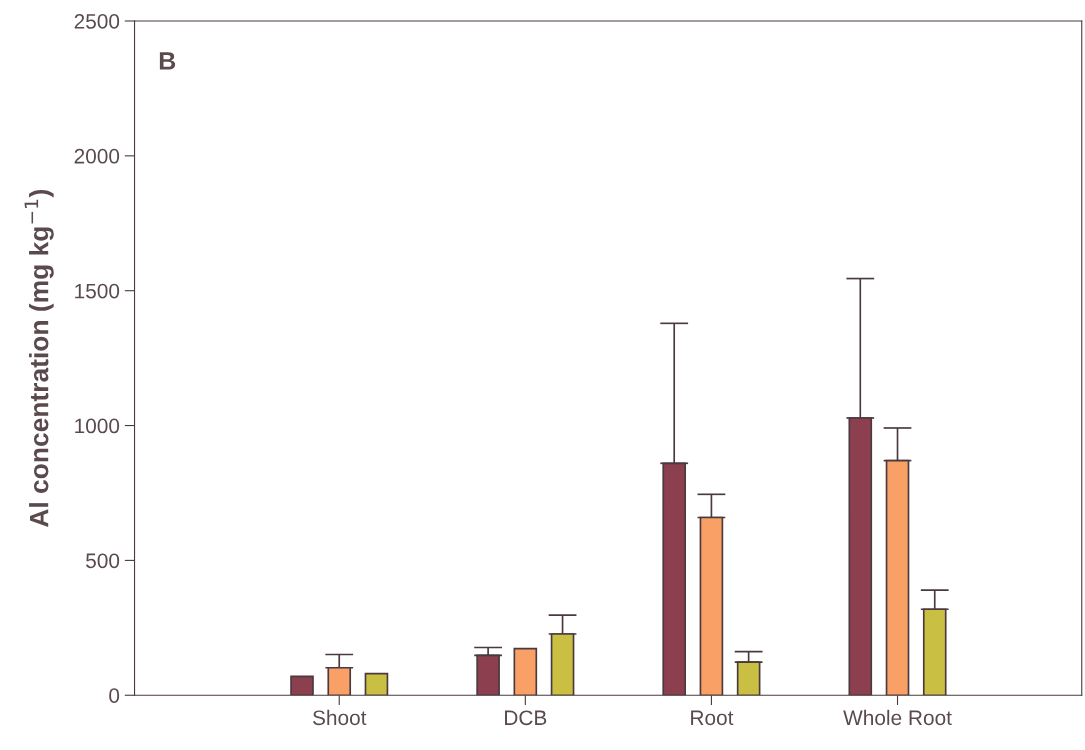 The width and height of the screenshot is (1085, 750). I want to click on x-tick-label: Root, so click(712, 718).